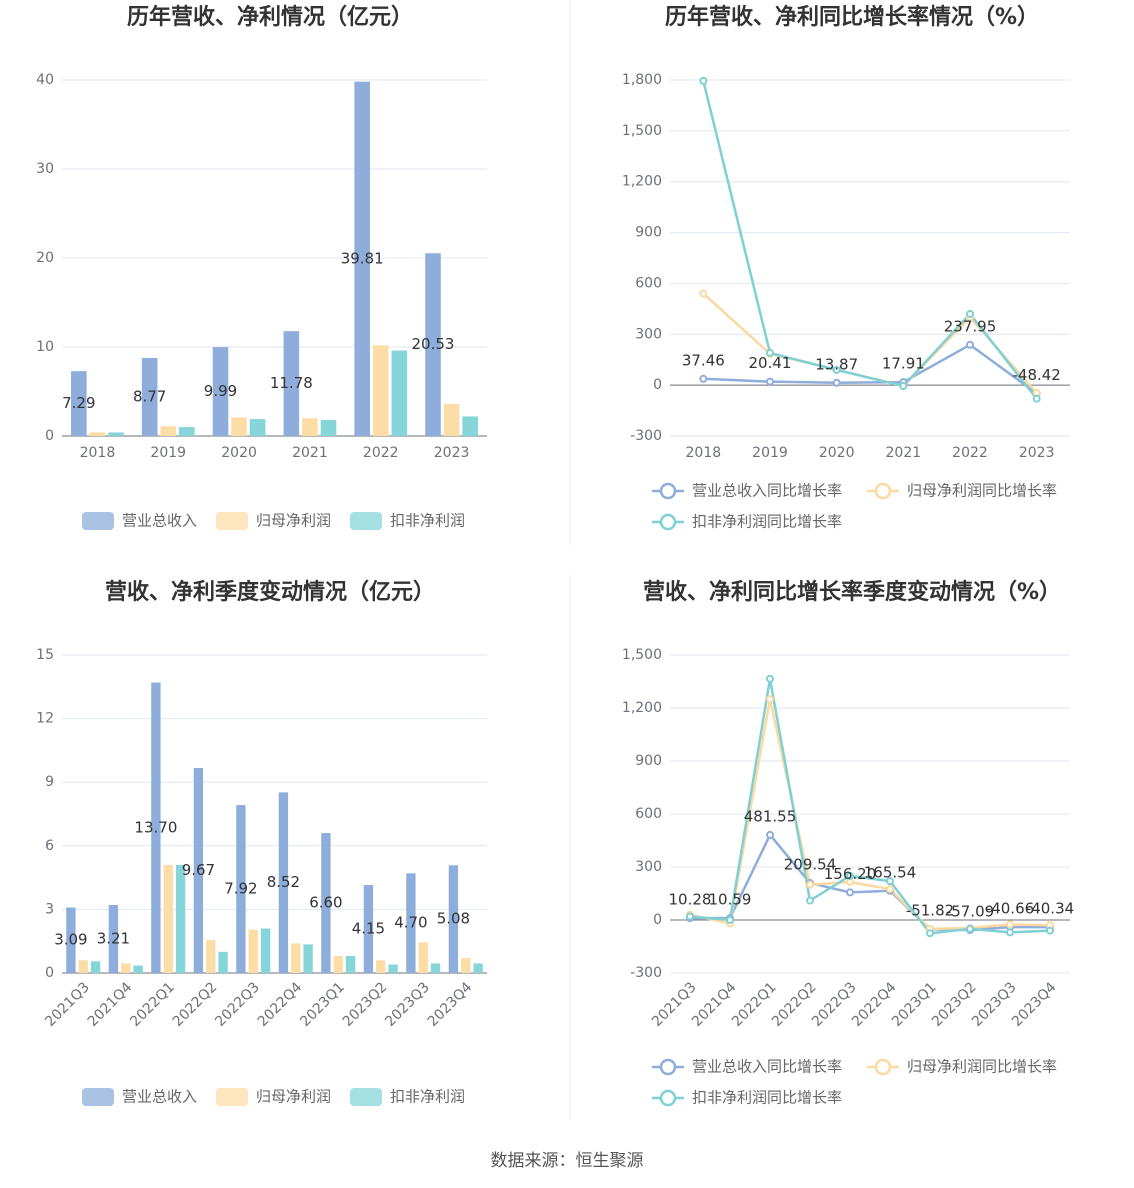 The width and height of the screenshot is (1134, 1188). I want to click on y-tick-label: 9, so click(49, 782).